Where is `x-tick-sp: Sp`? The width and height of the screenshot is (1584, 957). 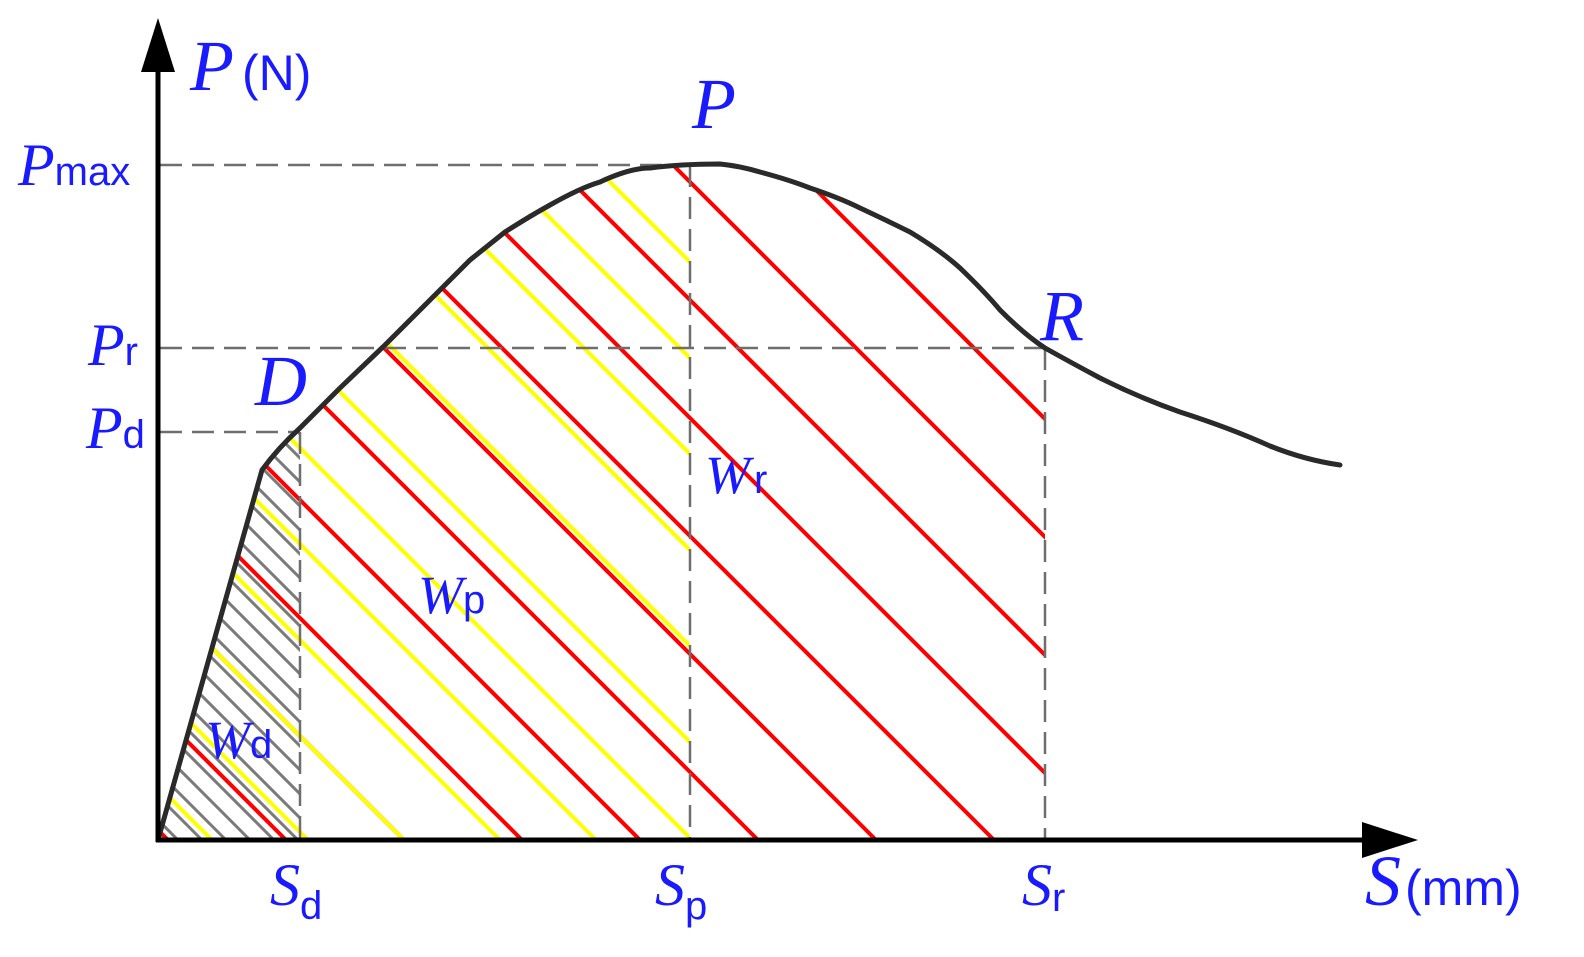
x-tick-sp: Sp is located at coordinates (681, 890).